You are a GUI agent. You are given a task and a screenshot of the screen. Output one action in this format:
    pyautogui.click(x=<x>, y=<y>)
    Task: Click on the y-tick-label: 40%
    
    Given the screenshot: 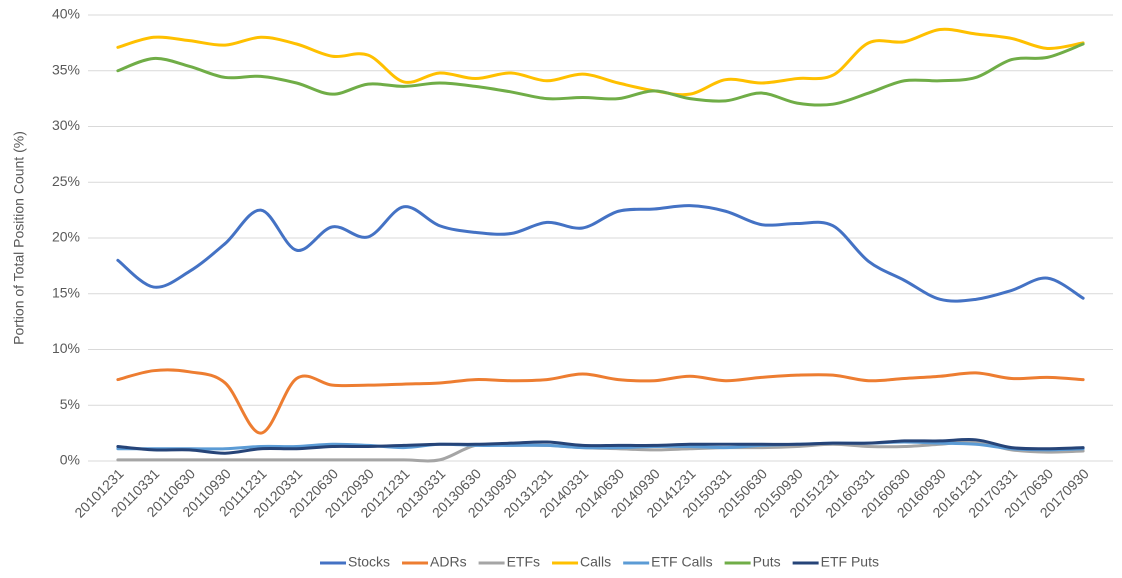 What is the action you would take?
    pyautogui.click(x=66, y=14)
    